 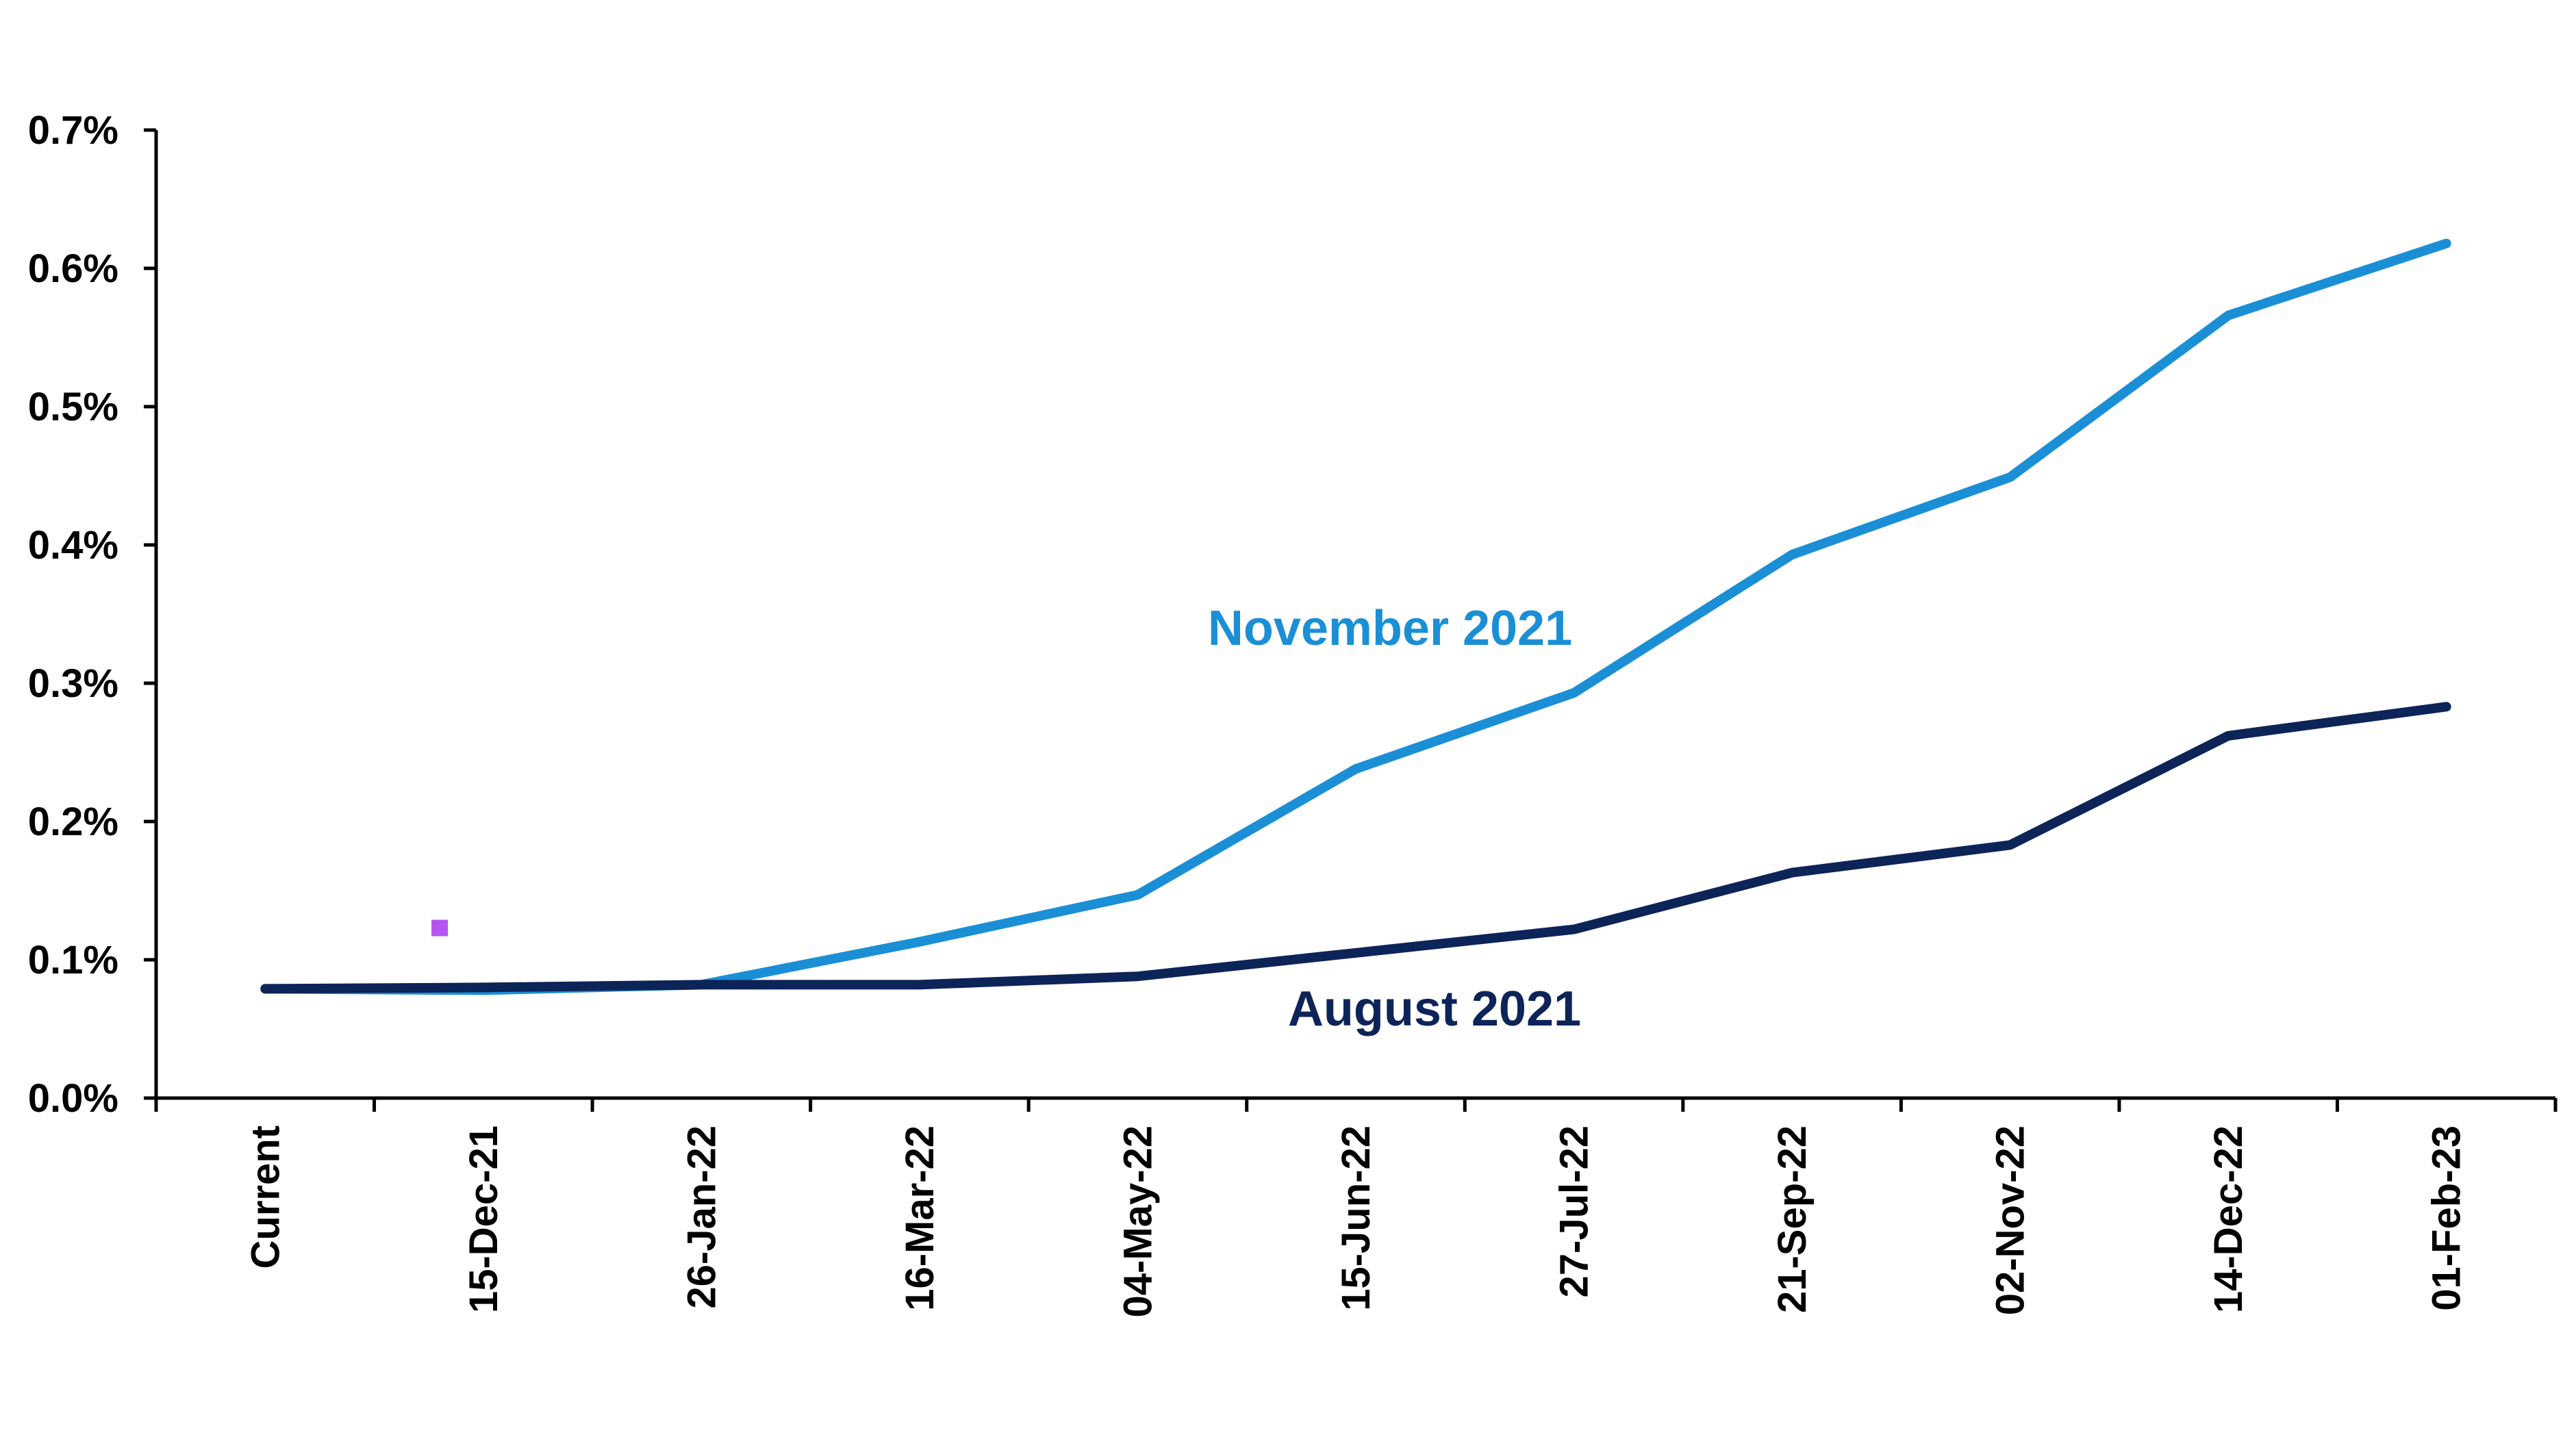 I want to click on y-tick-label: 0.3%, so click(x=73, y=683).